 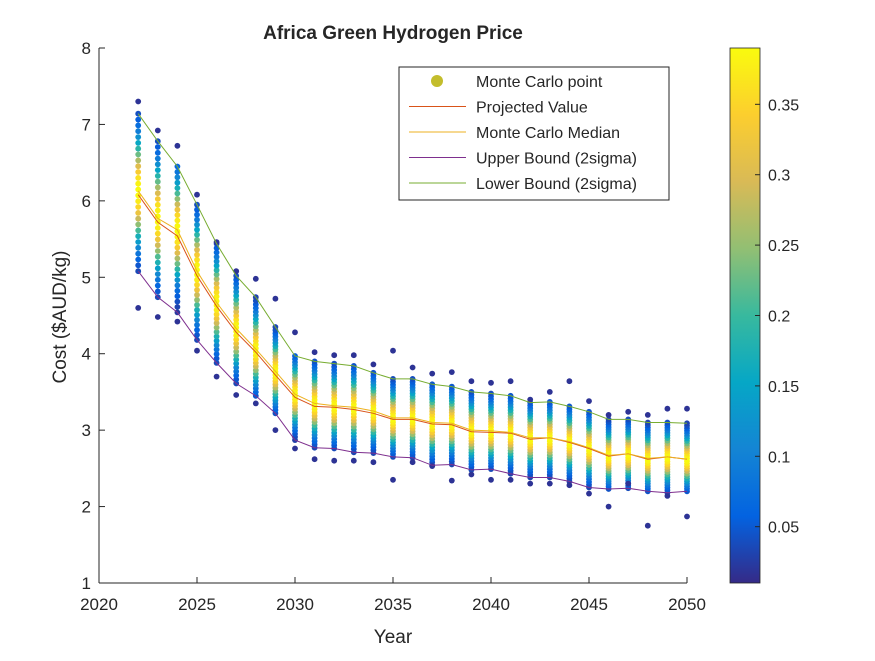 What do you see at coordinates (86, 277) in the screenshot?
I see `y-tick-label: 5` at bounding box center [86, 277].